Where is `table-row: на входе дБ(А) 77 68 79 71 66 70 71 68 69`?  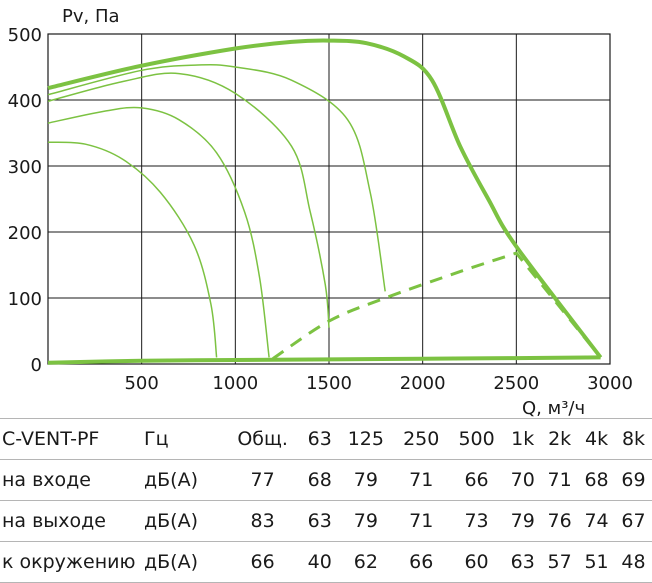
table-row: на входе дБ(А) 77 68 79 71 66 70 71 68 69 is located at coordinates (326, 480).